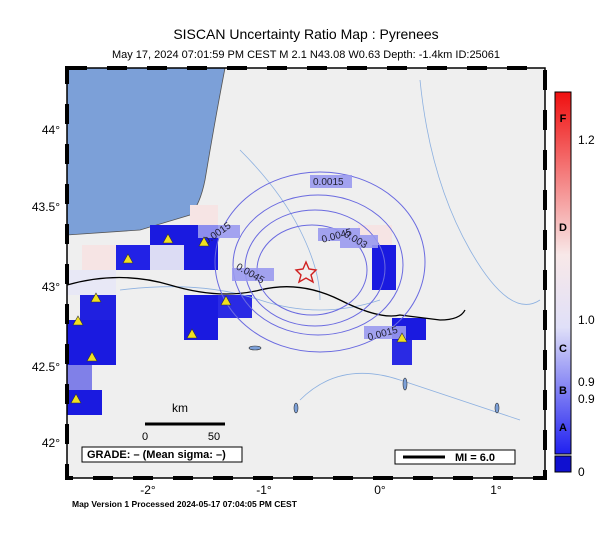 Image resolution: width=595 pixels, height=543 pixels. Describe the element at coordinates (328, 182) in the screenshot. I see `contour-label: 0.0015` at that location.